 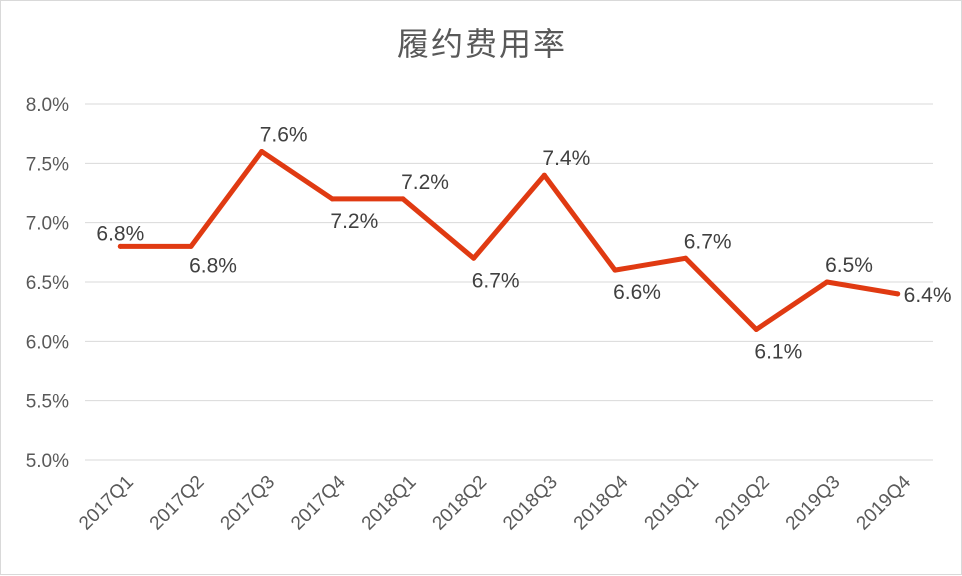 I want to click on data-label: 6.5%, so click(x=849, y=265).